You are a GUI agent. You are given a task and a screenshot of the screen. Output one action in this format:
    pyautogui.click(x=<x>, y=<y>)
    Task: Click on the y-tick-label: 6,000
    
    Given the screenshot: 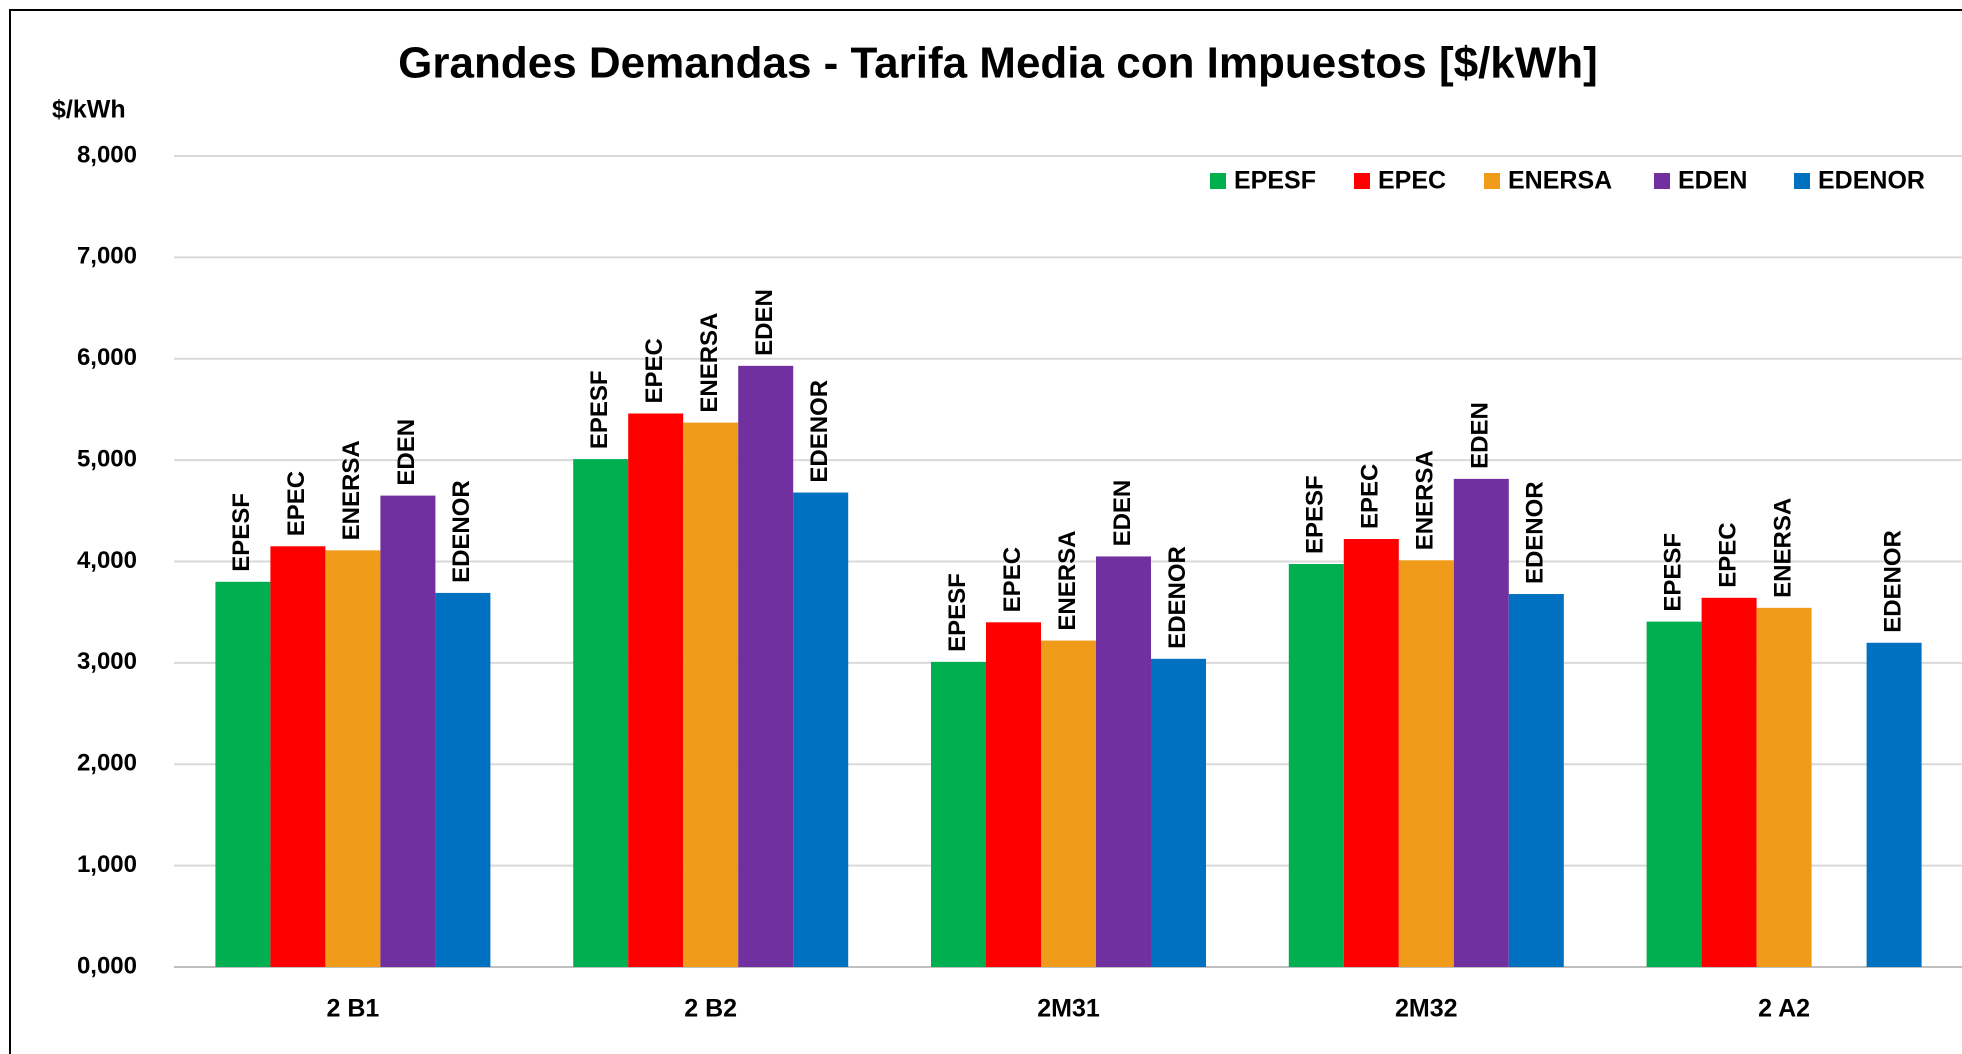 What is the action you would take?
    pyautogui.click(x=107, y=357)
    